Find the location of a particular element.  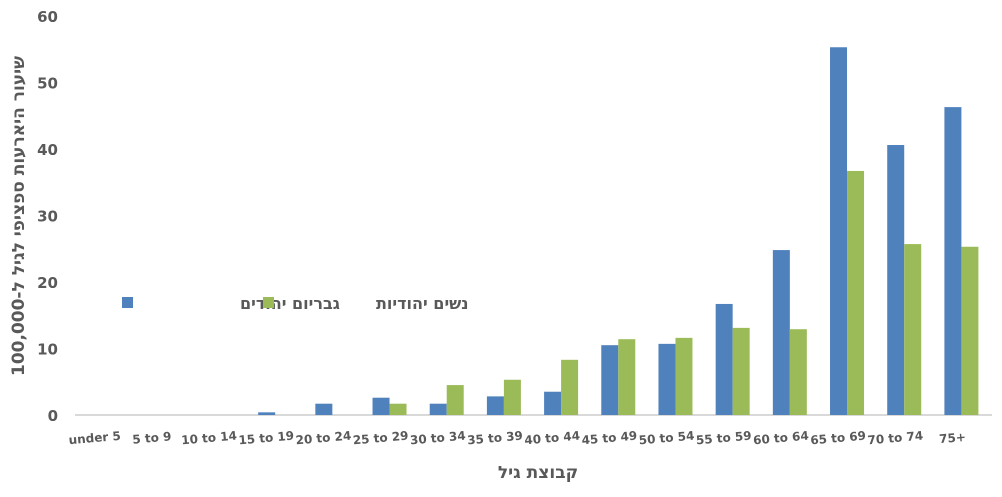

y-axis-label: שיעור היארעות ספציפי לגיל ל-100,000 is located at coordinates (19, 216).